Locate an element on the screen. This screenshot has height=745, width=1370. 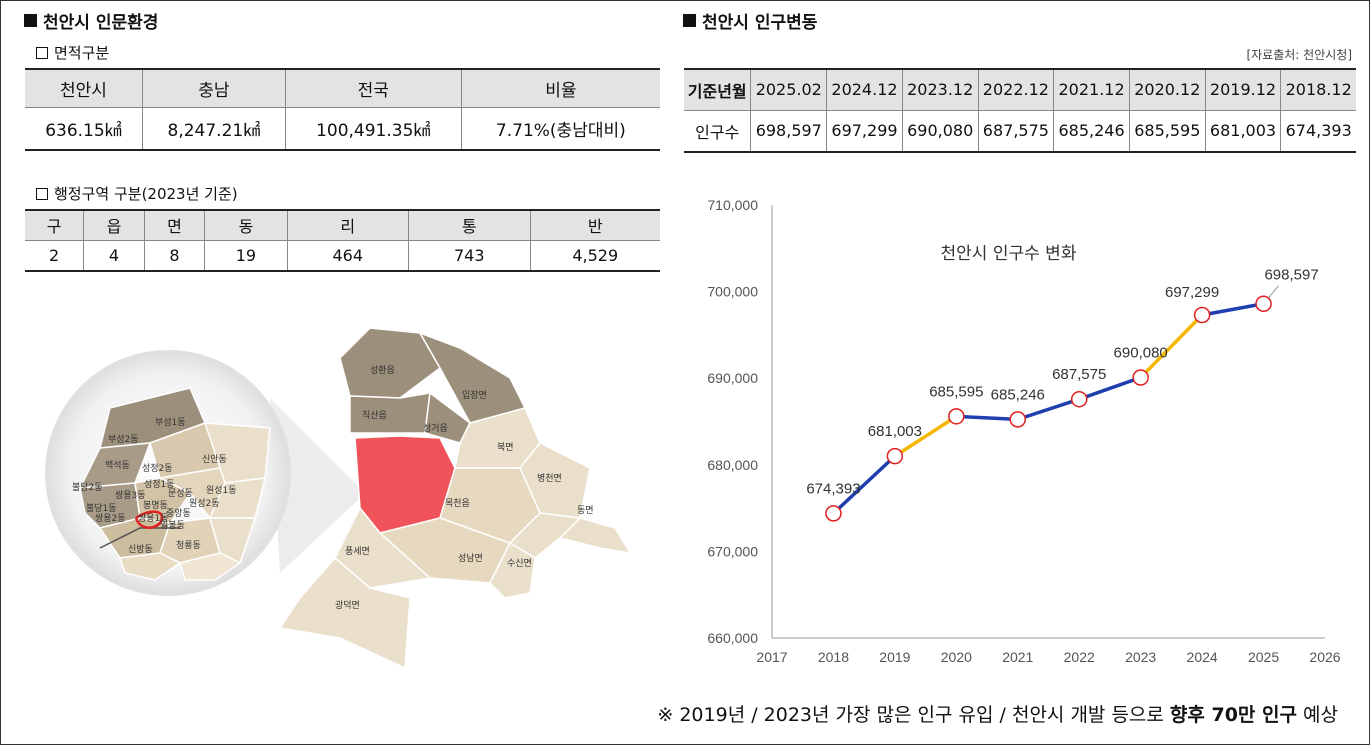
y-tick-label: 690,000 is located at coordinates (732, 378).